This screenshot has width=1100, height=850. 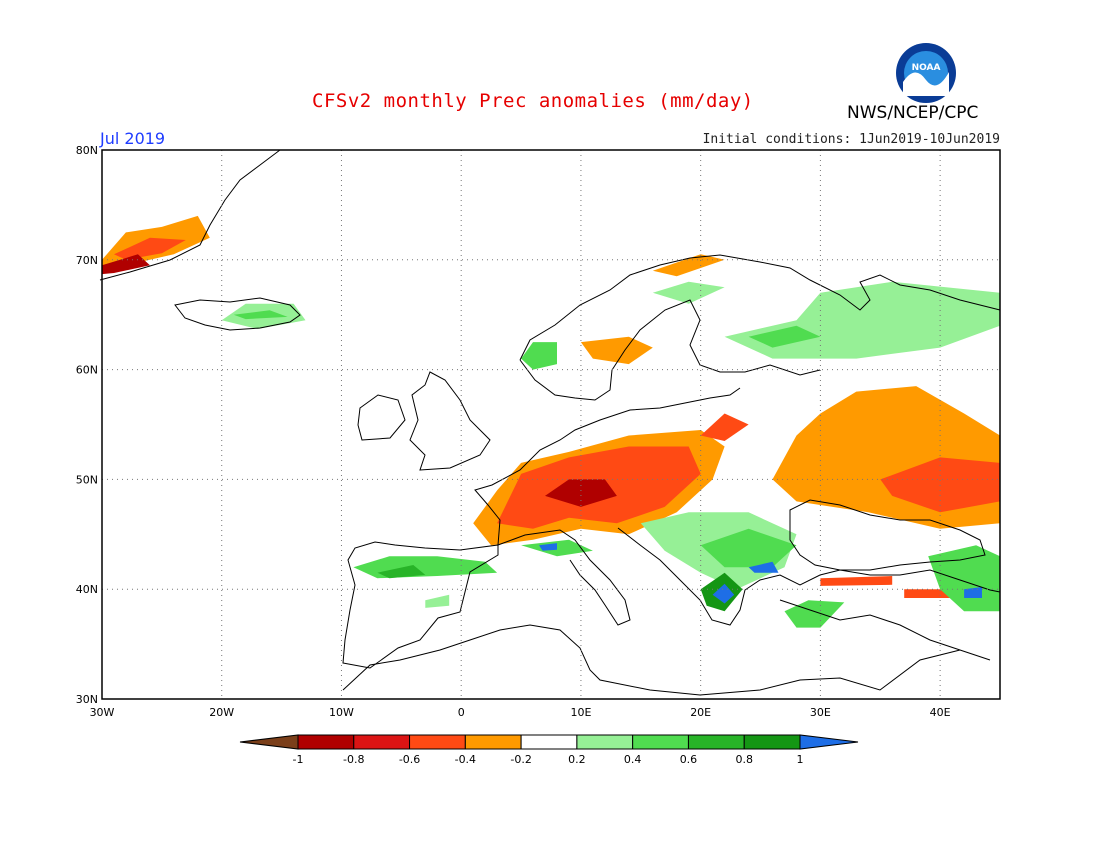 What do you see at coordinates (856, 581) in the screenshot?
I see `anomaly-region-turkey-south-dry` at bounding box center [856, 581].